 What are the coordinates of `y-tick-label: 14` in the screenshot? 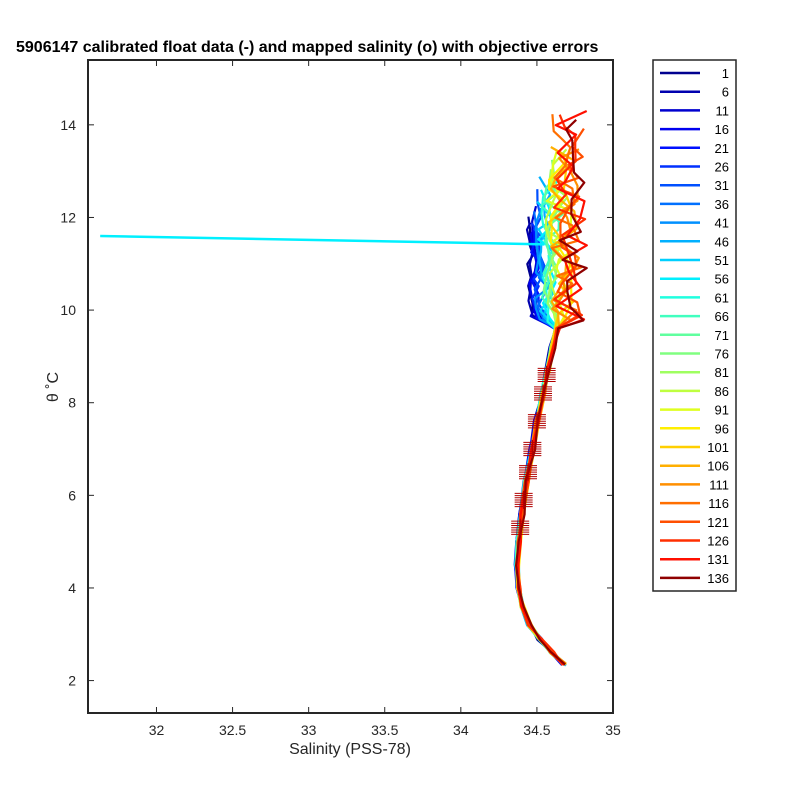 It's located at (68, 125).